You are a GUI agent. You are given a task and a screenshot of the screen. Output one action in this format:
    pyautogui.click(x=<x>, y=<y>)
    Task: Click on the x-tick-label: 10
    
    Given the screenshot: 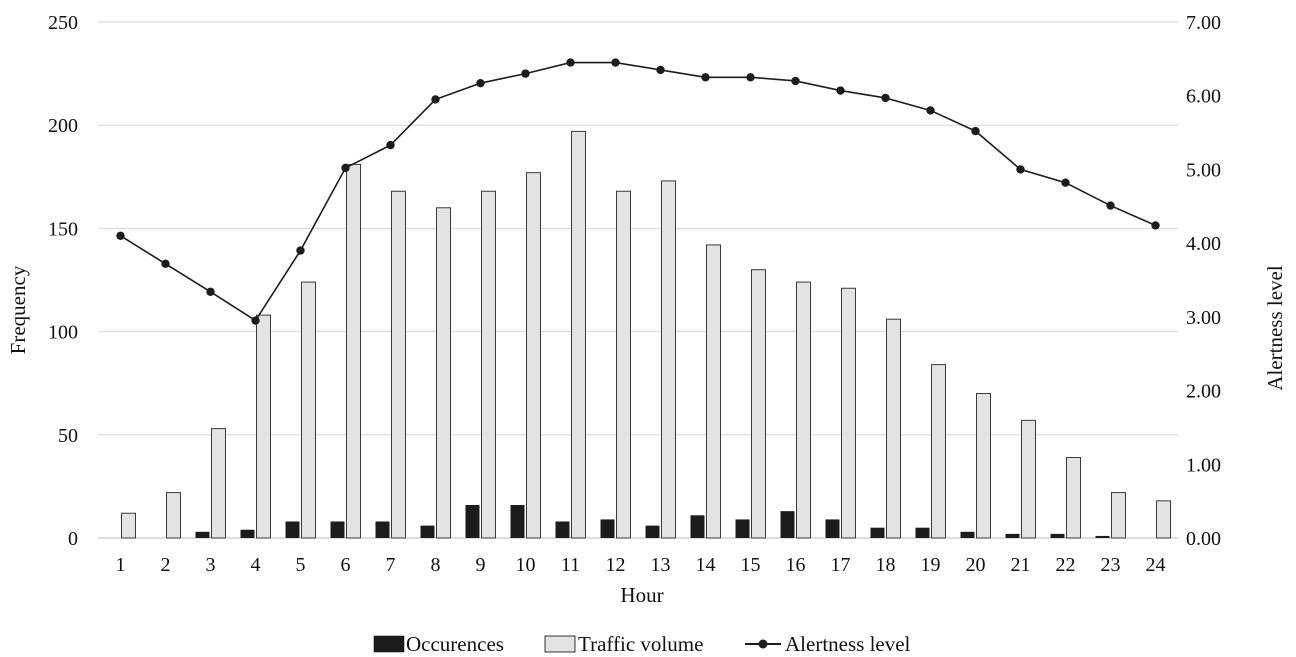 What is the action you would take?
    pyautogui.click(x=526, y=565)
    